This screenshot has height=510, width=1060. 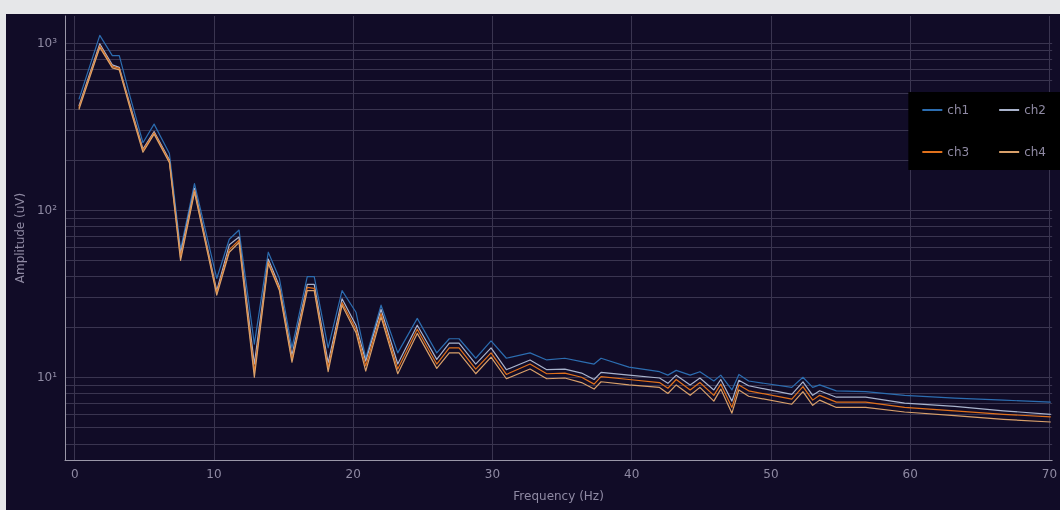 I want to click on x-tick-label: 60, so click(x=910, y=474).